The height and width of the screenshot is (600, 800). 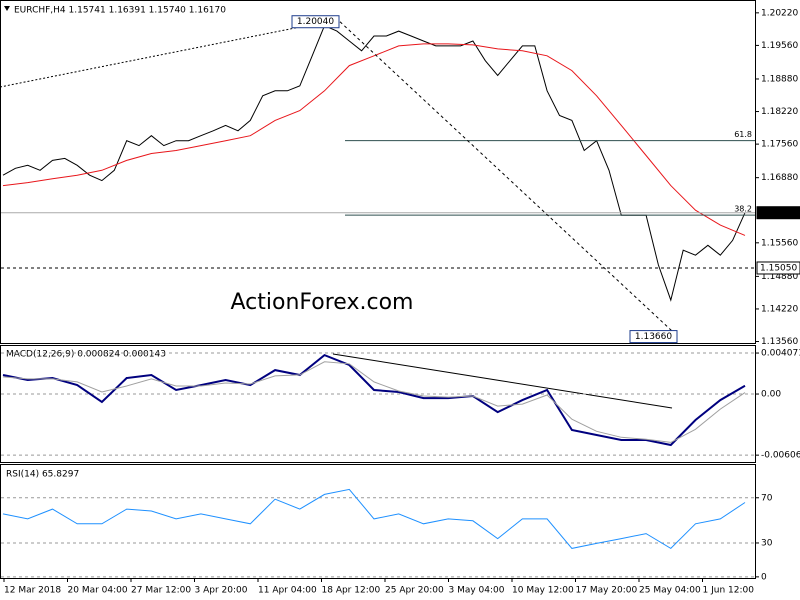 I want to click on y-tick-label: 1.15560, so click(x=779, y=243).